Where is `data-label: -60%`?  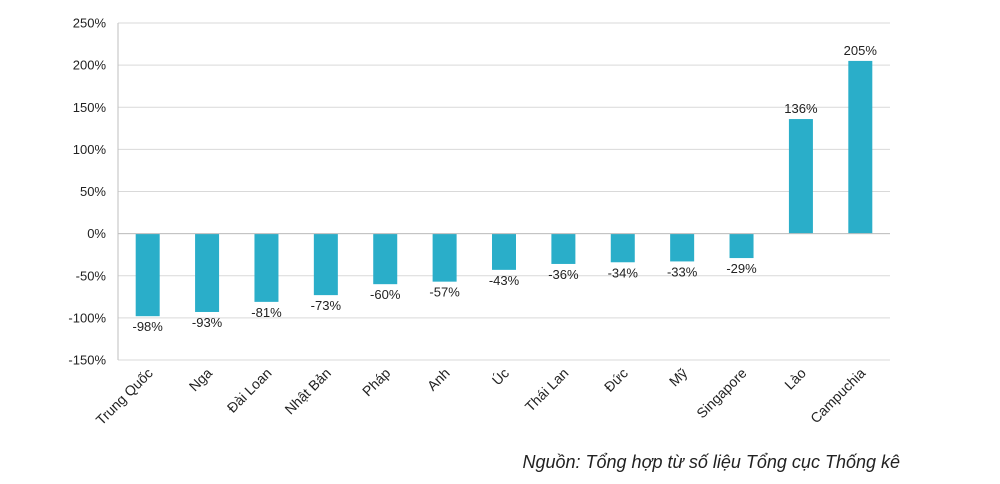
data-label: -60% is located at coordinates (385, 294).